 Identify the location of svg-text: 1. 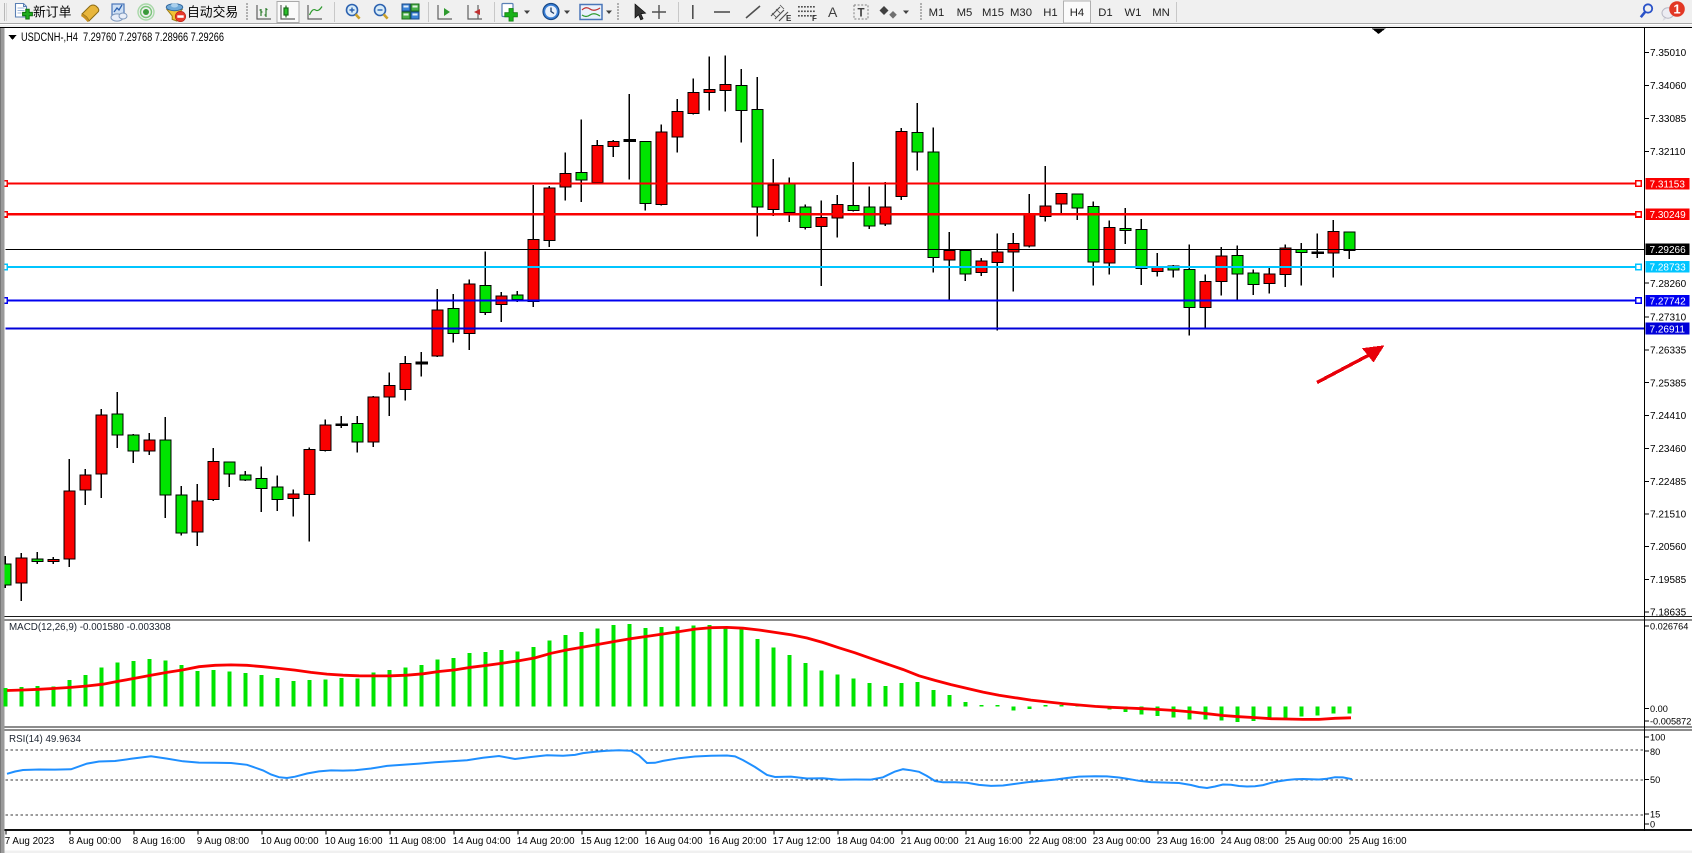
(1676, 9).